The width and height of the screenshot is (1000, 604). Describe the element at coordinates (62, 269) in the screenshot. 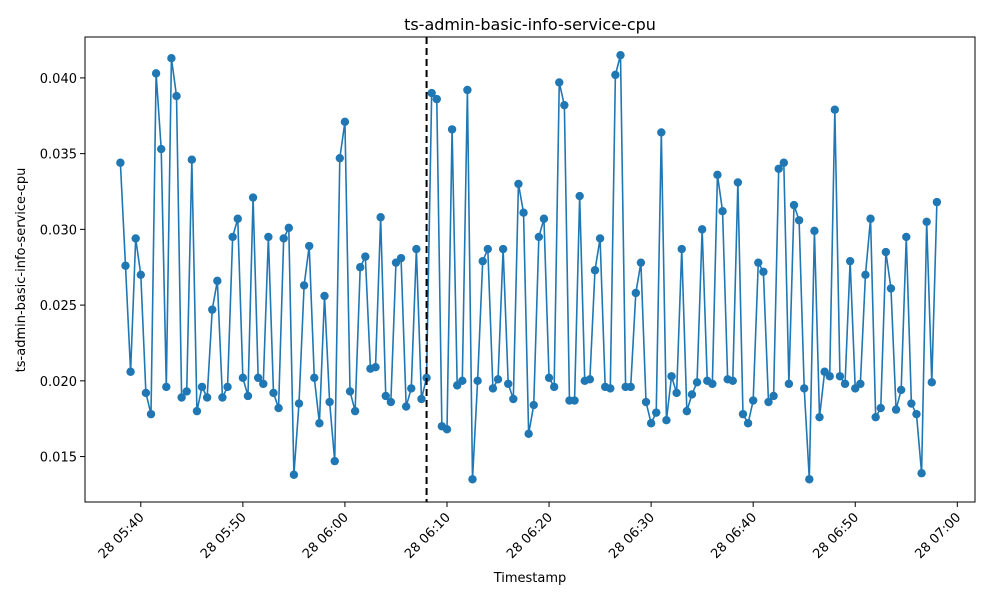

I see `y-axis-ticks: 0.015 0.020 0.025 0.030 0.035 0.040` at that location.